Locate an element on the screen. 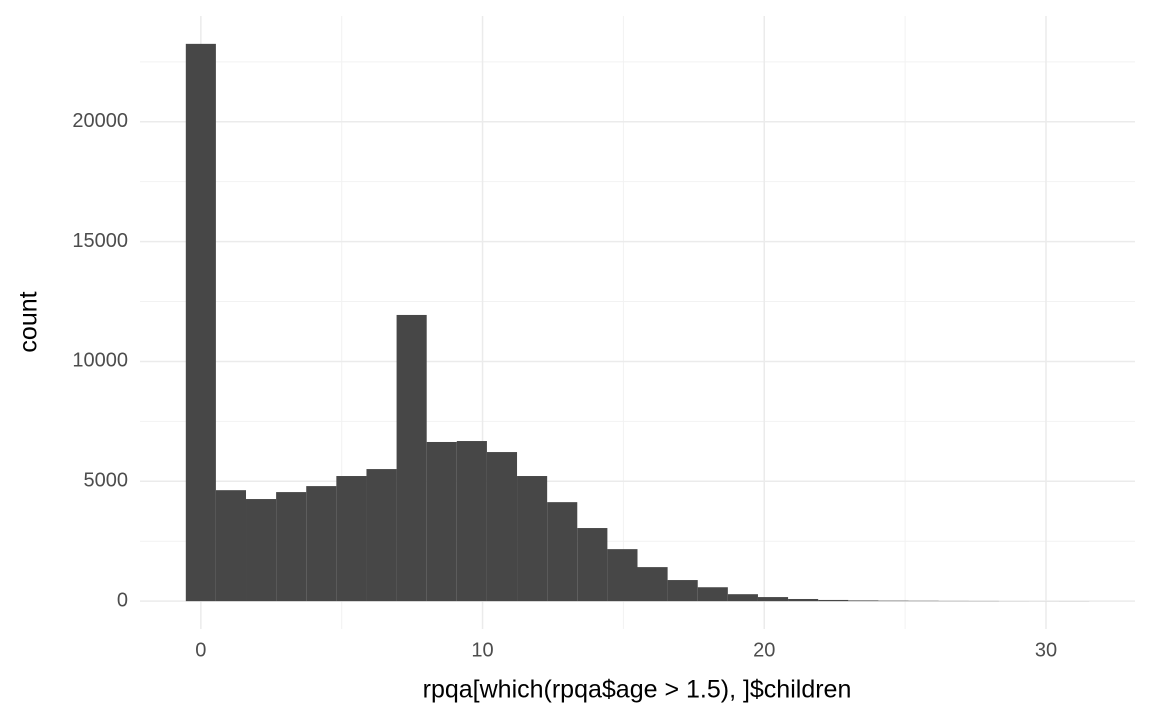 The height and width of the screenshot is (720, 1152). y-tick-label: 5000 is located at coordinates (106, 481).